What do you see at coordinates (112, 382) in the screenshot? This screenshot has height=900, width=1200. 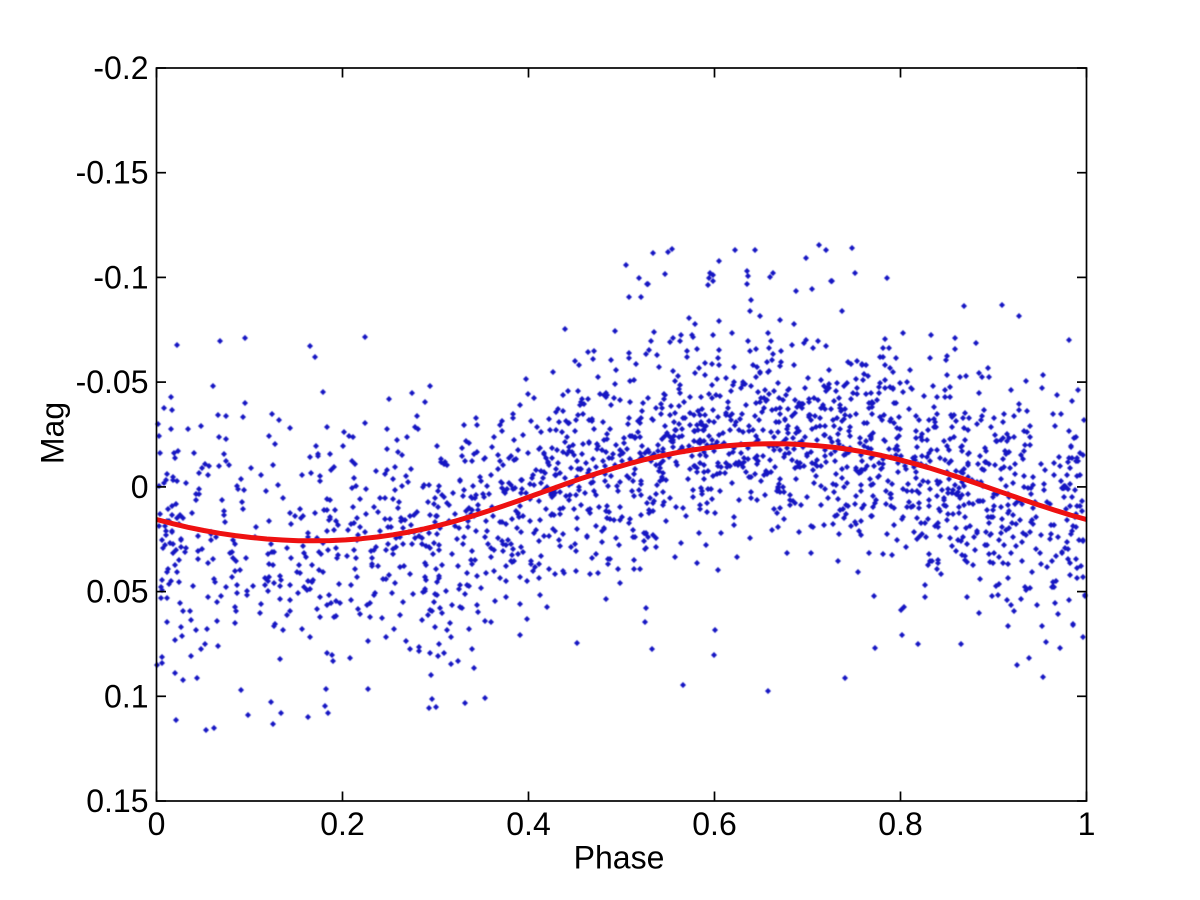 I see `svg-text: -0.05` at bounding box center [112, 382].